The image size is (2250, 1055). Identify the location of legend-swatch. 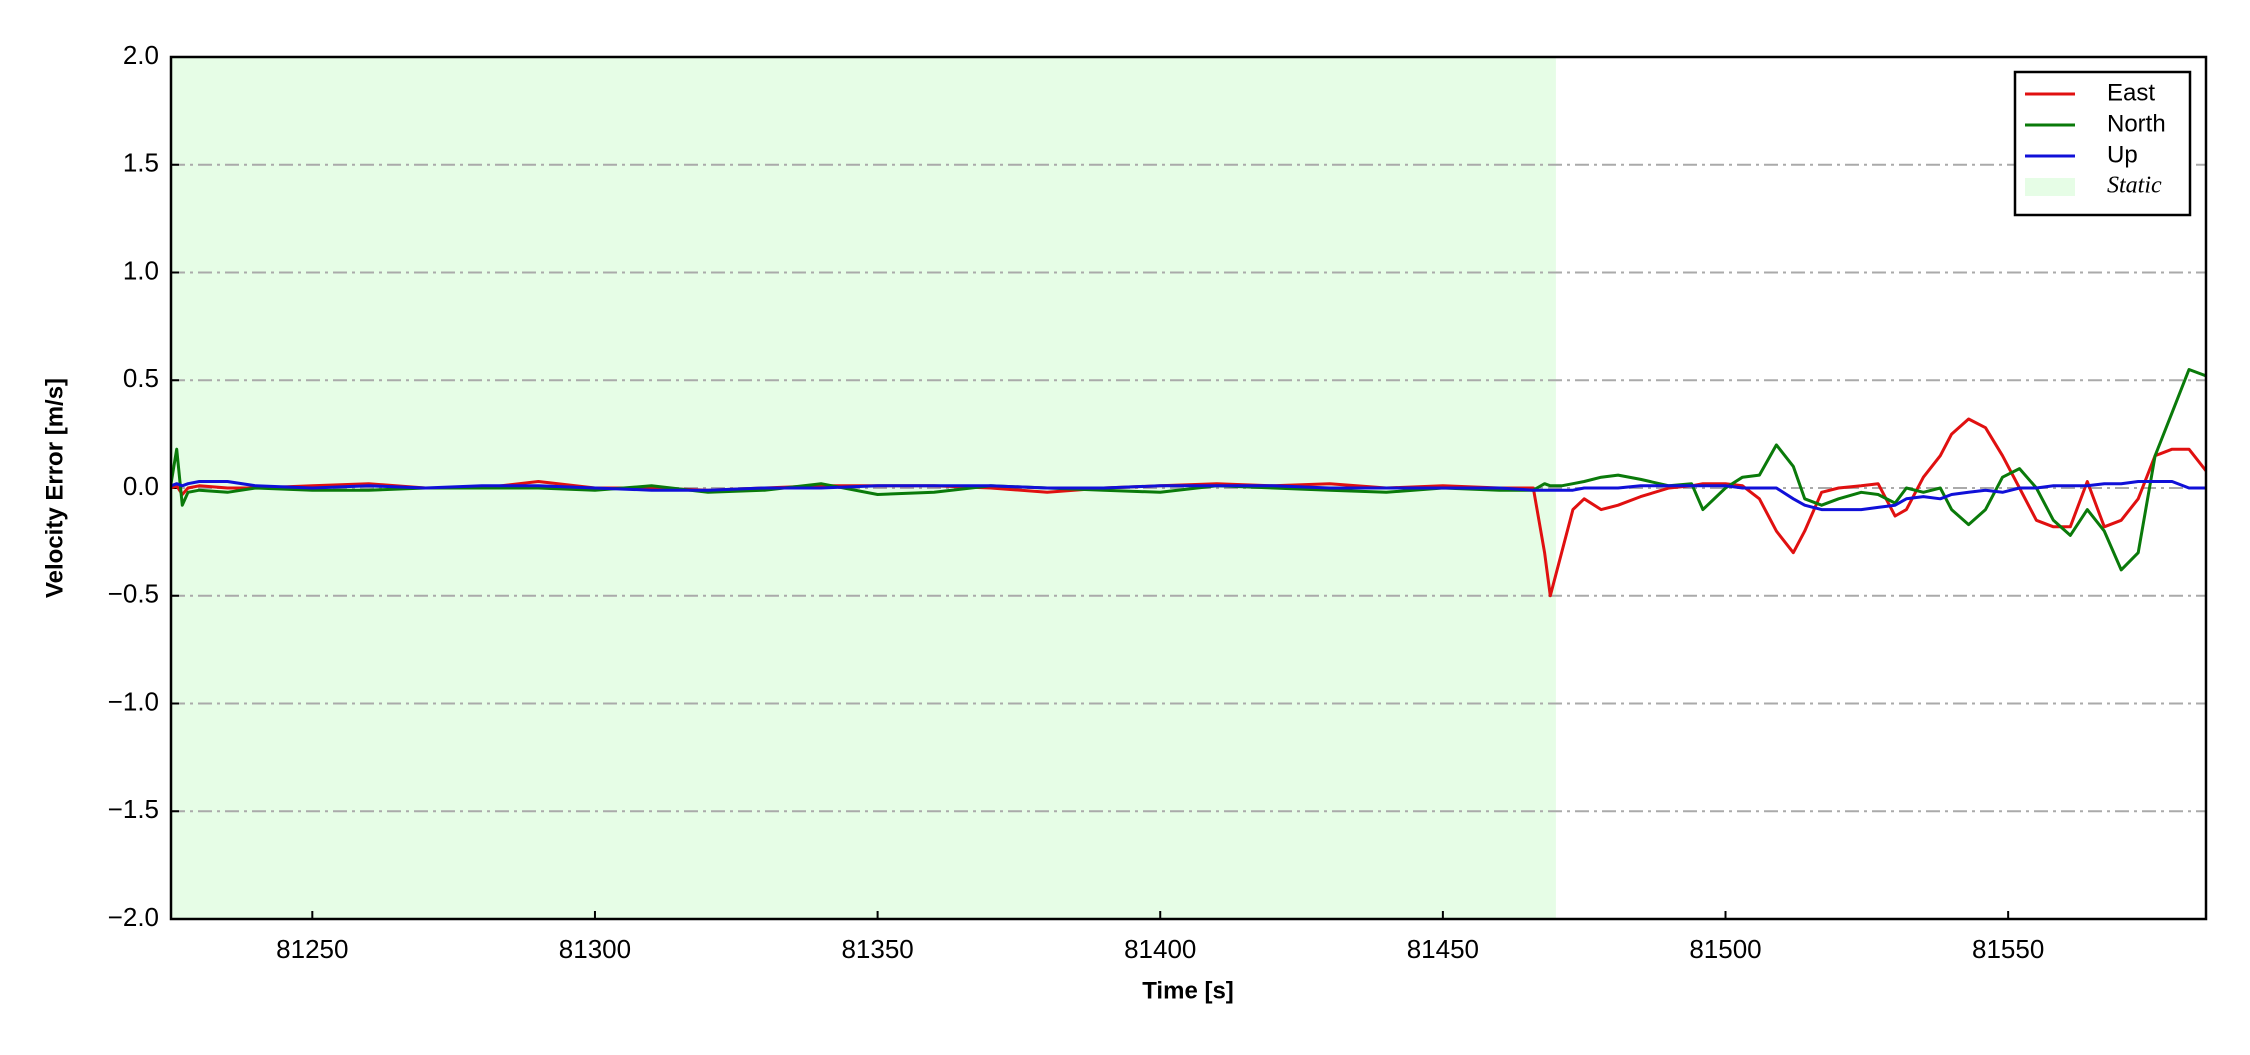
(2050, 187).